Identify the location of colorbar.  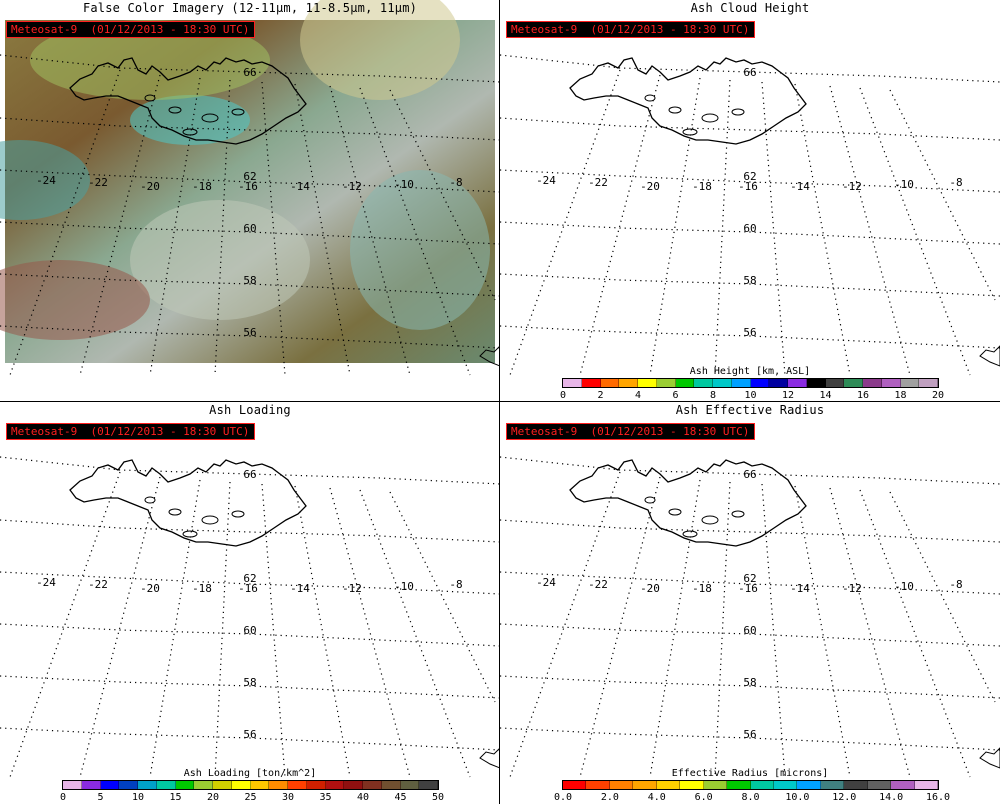
(250, 785).